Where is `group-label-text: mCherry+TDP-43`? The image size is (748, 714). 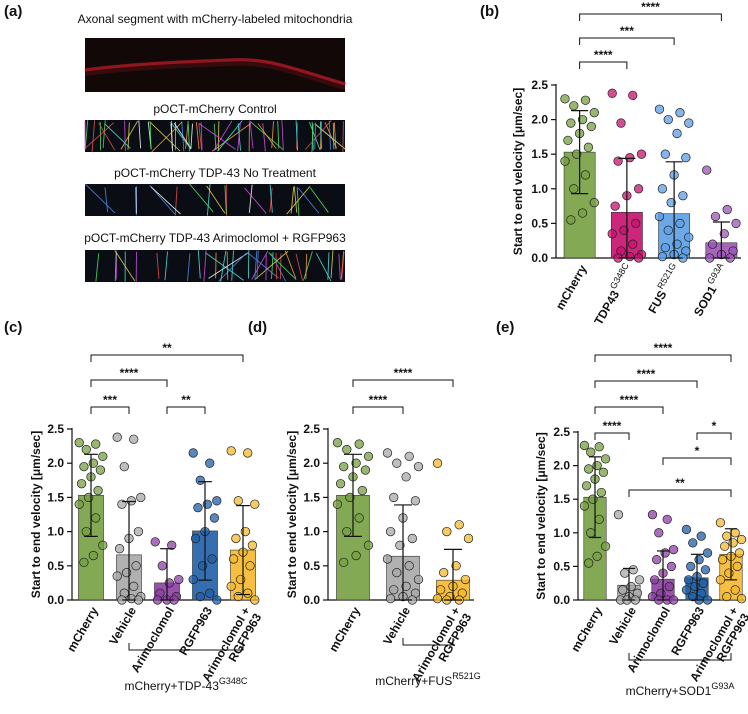
group-label-text: mCherry+TDP-43 is located at coordinates (172, 686).